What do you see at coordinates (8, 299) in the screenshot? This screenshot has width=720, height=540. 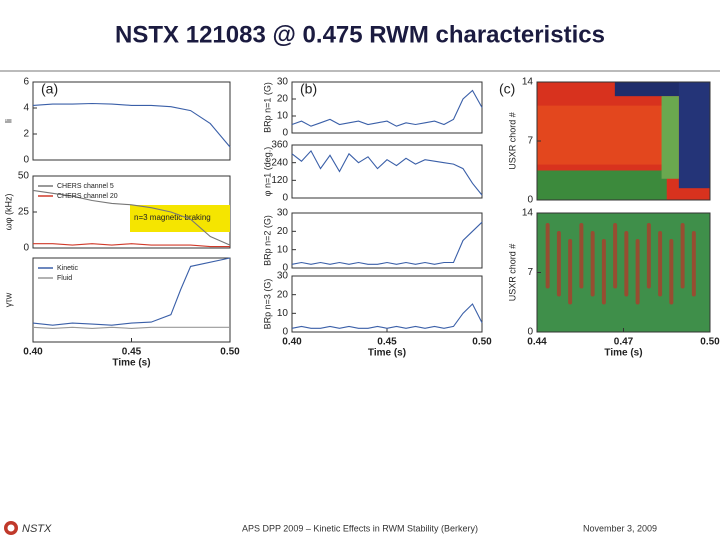 I see `y-axis-title: γτw` at bounding box center [8, 299].